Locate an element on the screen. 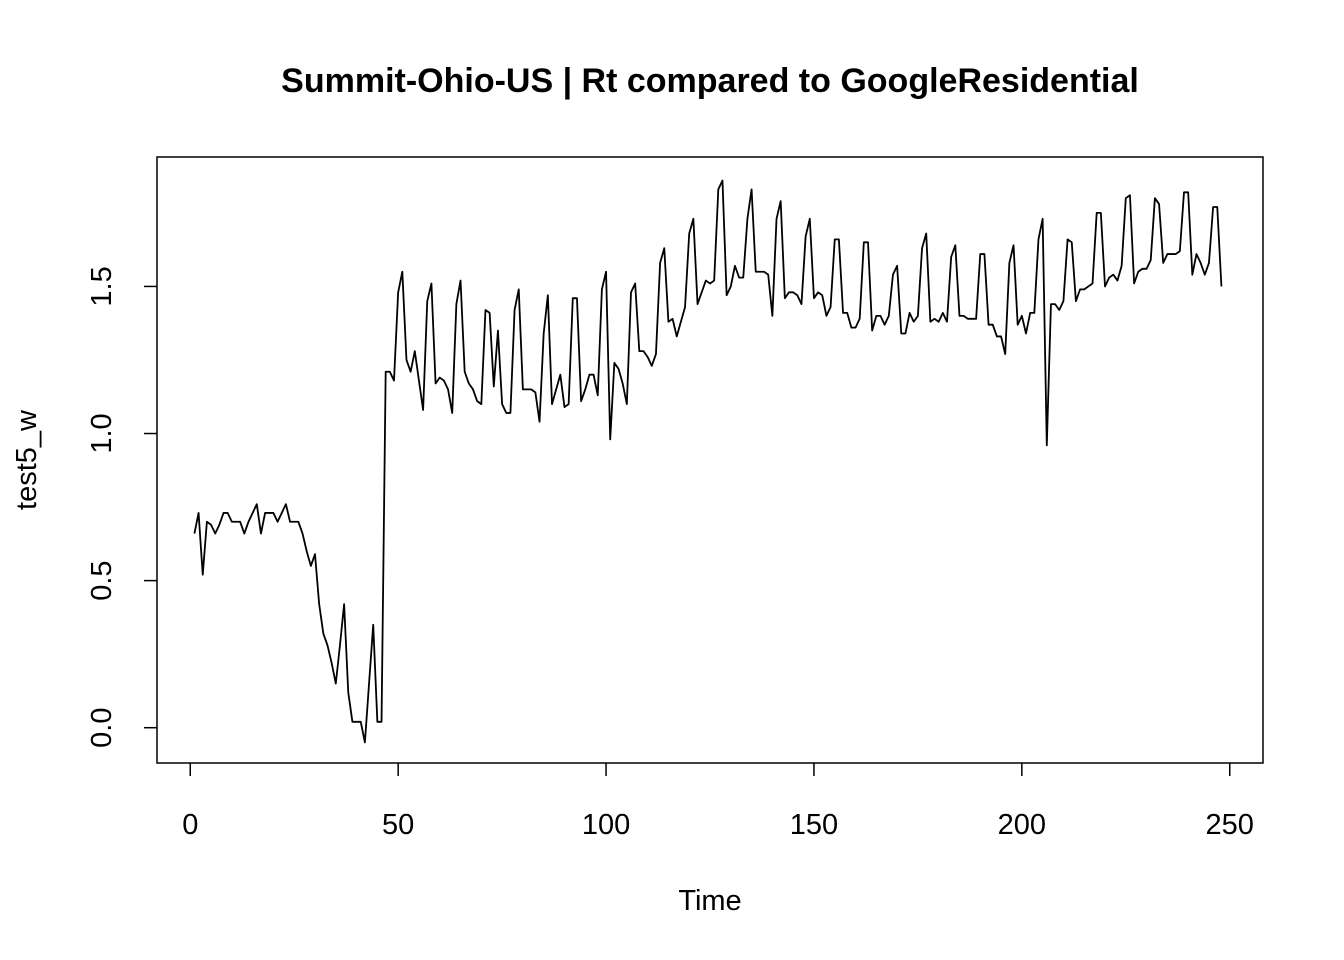 Image resolution: width=1344 pixels, height=960 pixels. x-tick-label: 50 is located at coordinates (398, 825).